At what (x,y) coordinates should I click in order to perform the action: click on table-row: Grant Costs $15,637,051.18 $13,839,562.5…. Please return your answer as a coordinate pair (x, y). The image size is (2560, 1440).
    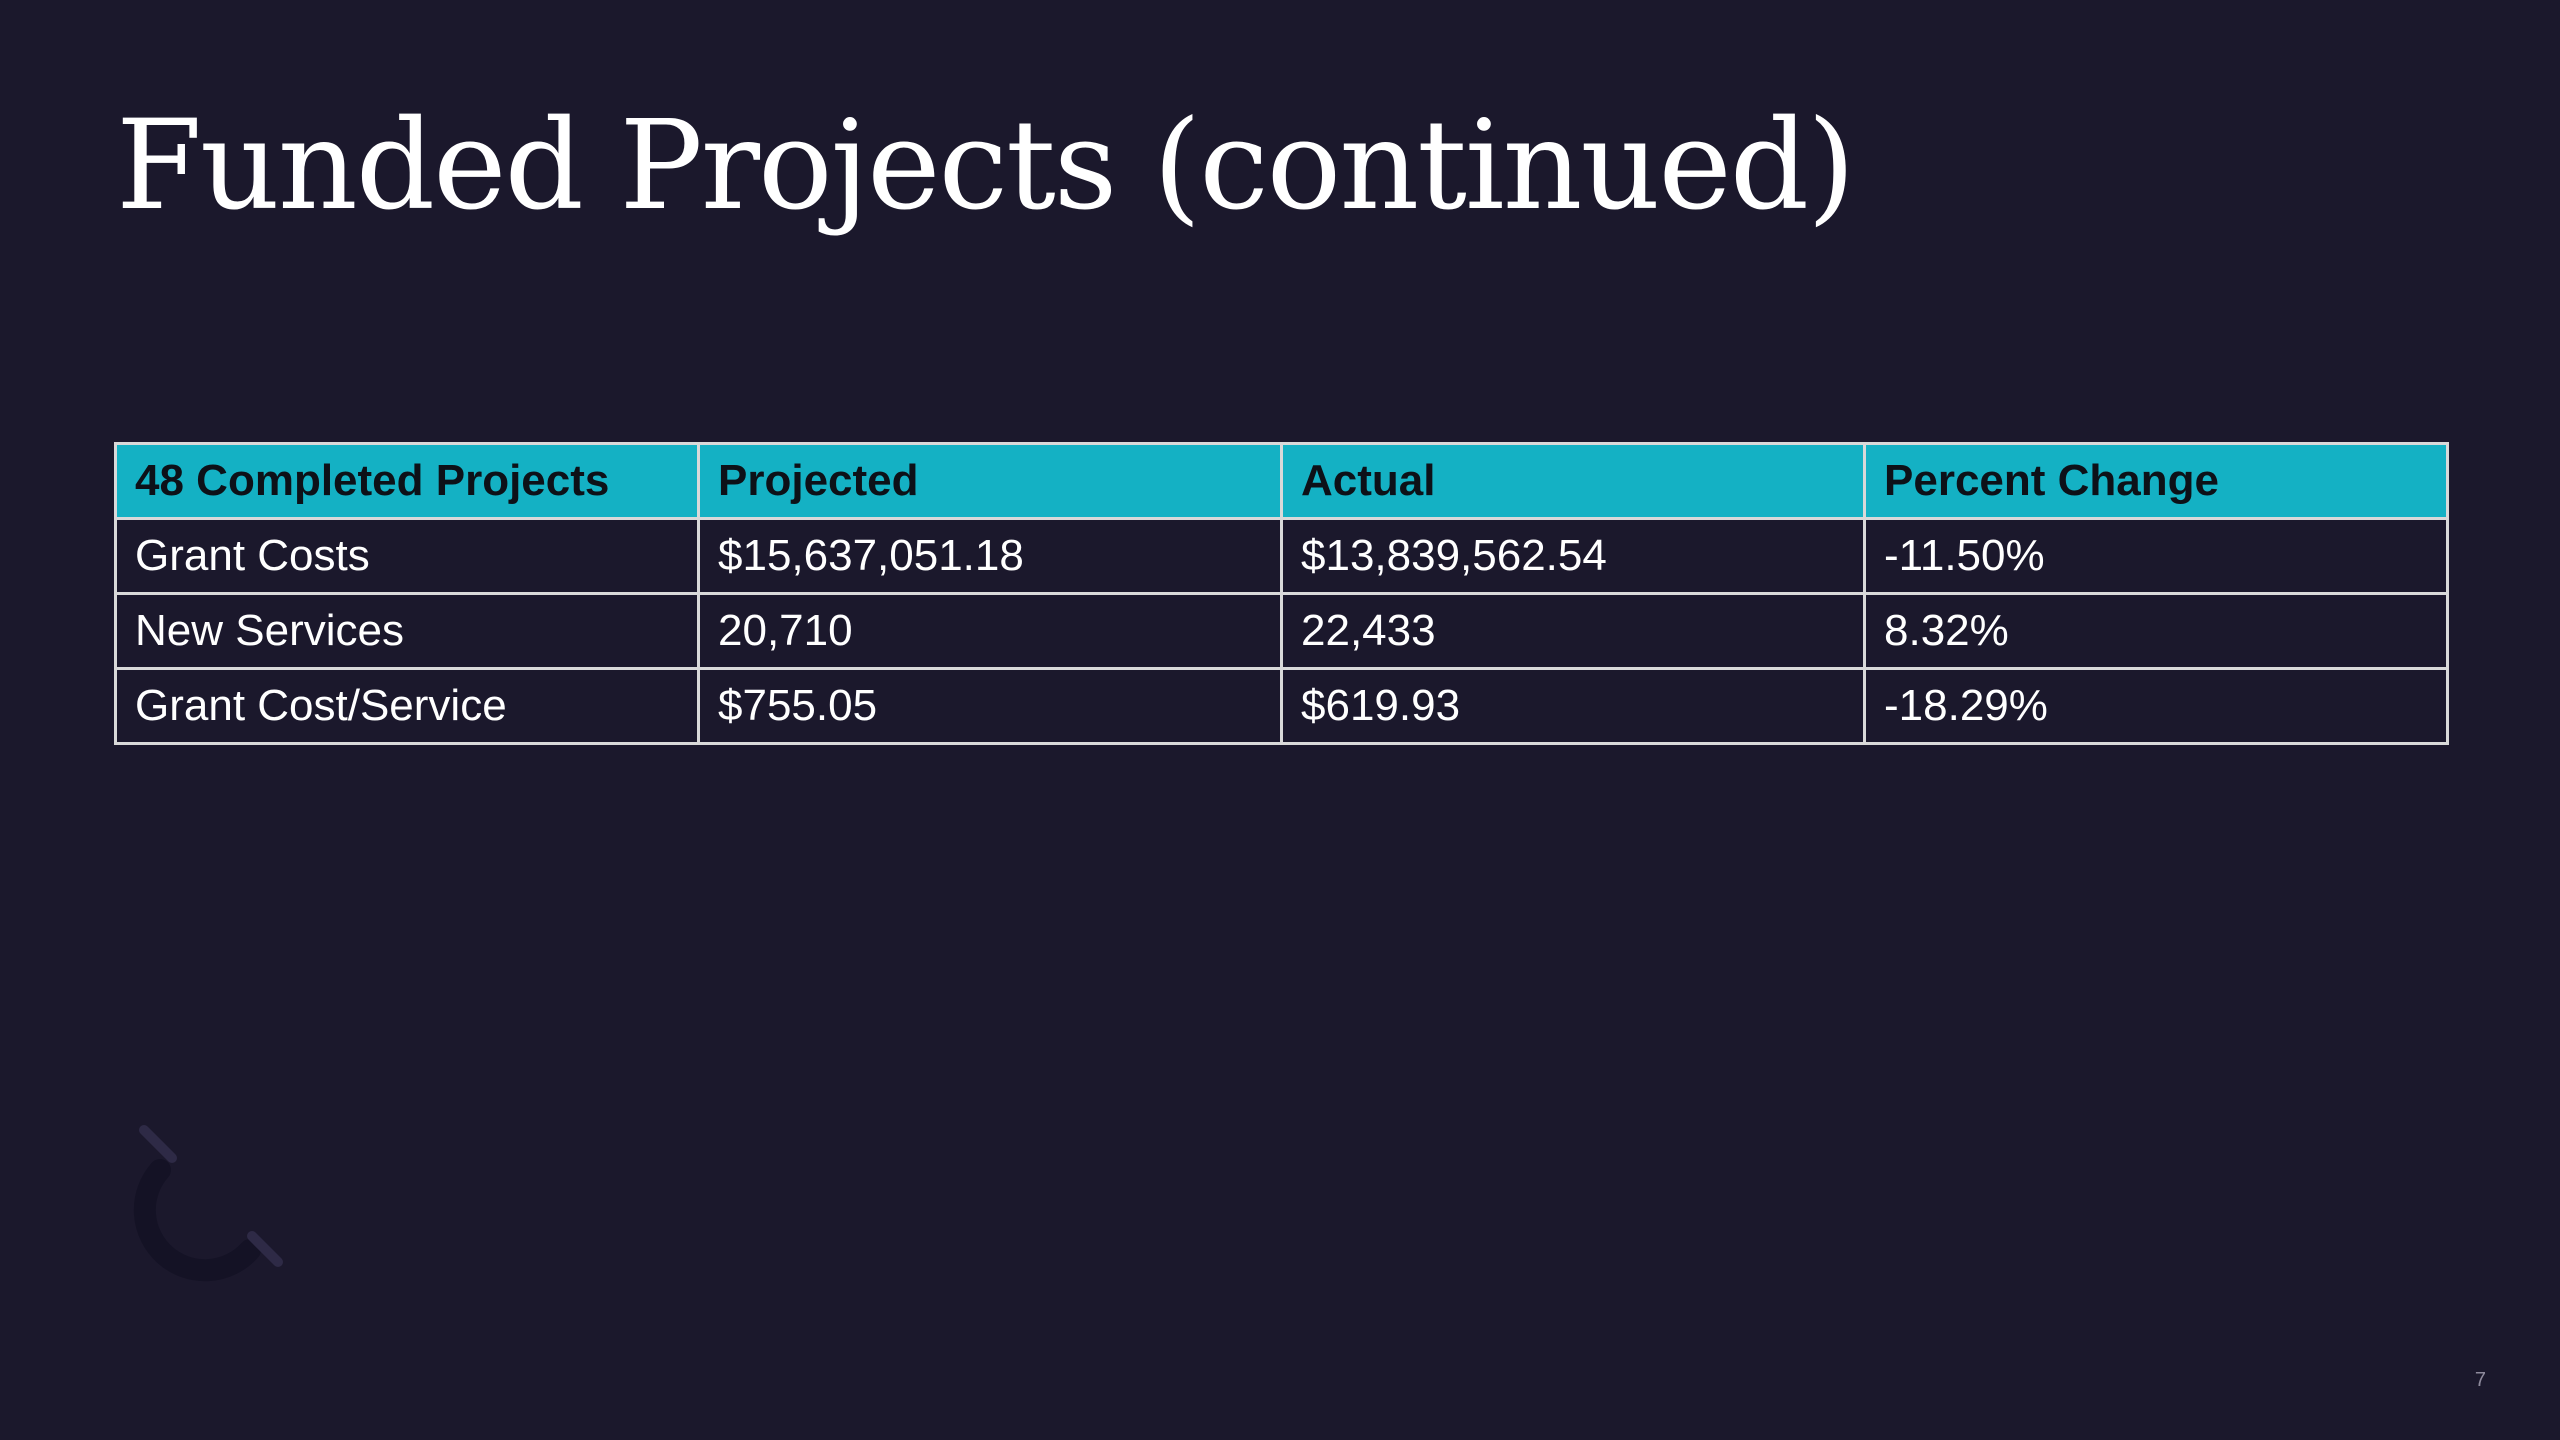
    Looking at the image, I should click on (1281, 556).